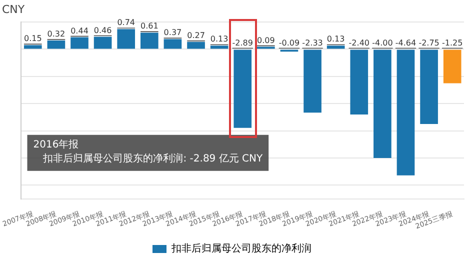 This screenshot has height=264, width=468. I want to click on data-label: 0.32, so click(56, 34).